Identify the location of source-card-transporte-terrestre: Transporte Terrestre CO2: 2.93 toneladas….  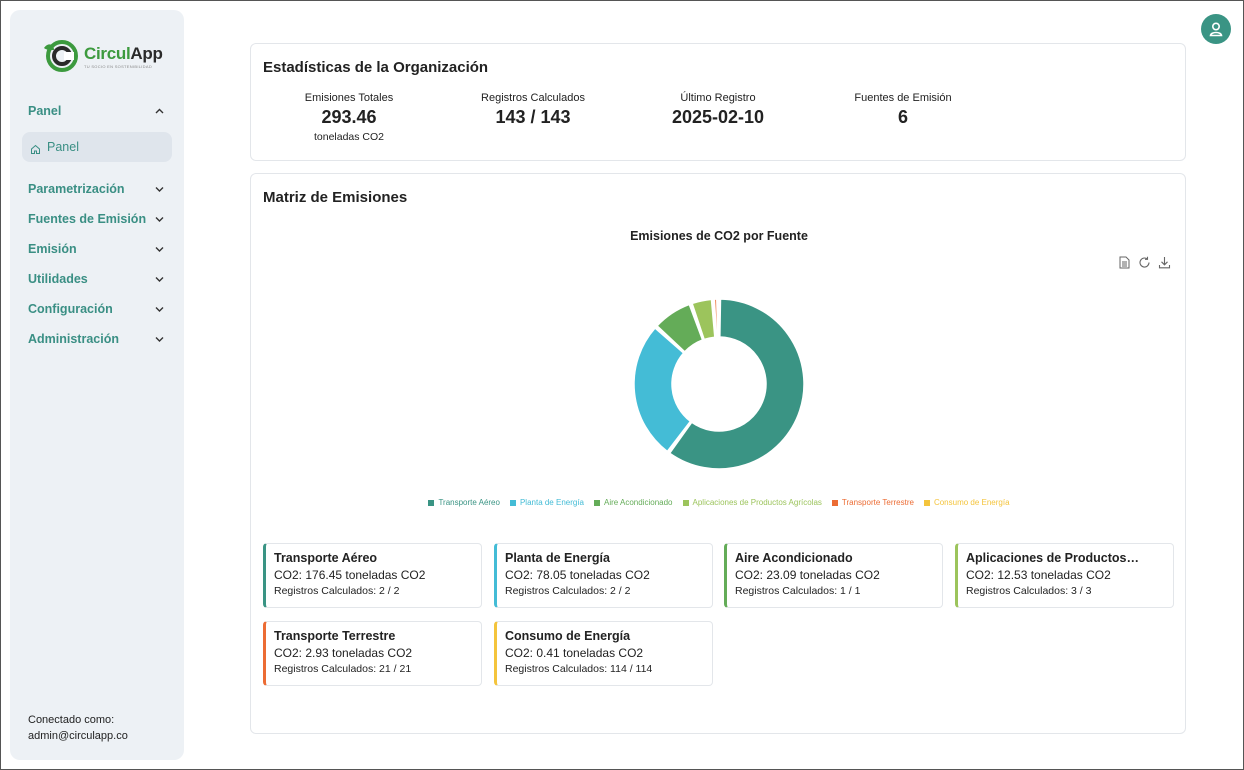
(372, 653).